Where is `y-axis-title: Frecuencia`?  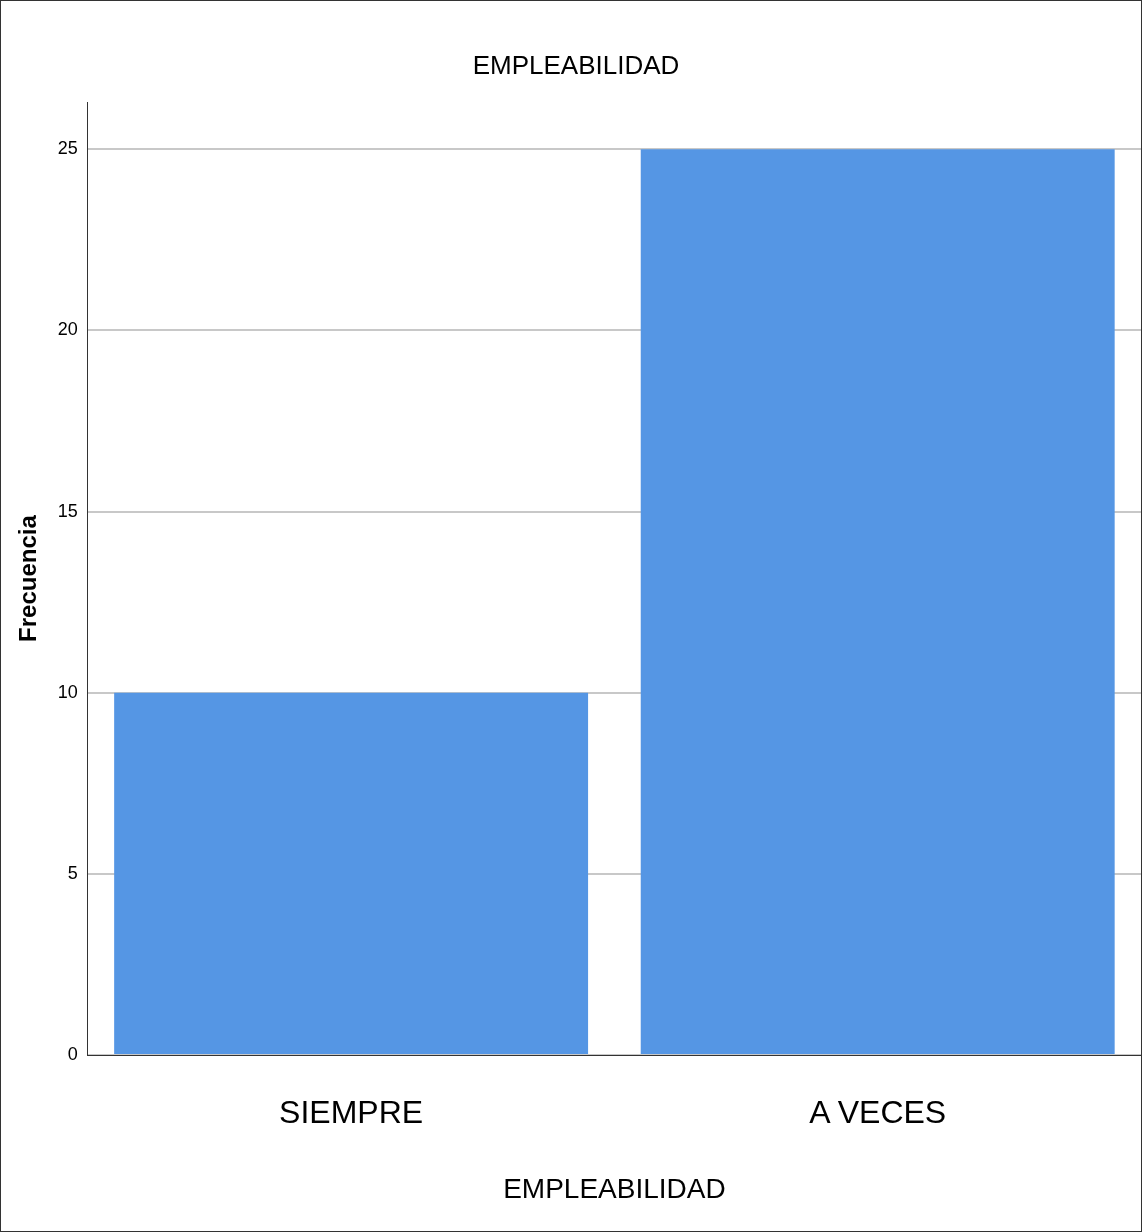 y-axis-title: Frecuencia is located at coordinates (28, 578).